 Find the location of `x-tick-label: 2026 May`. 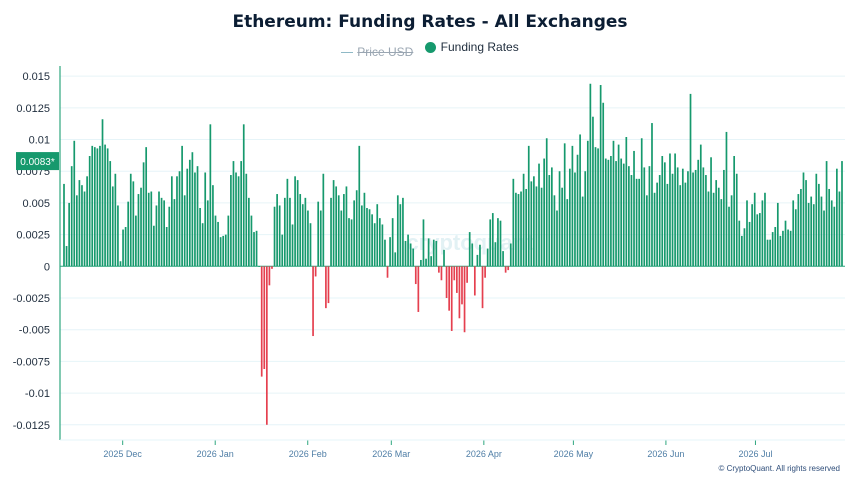

x-tick-label: 2026 May is located at coordinates (574, 454).